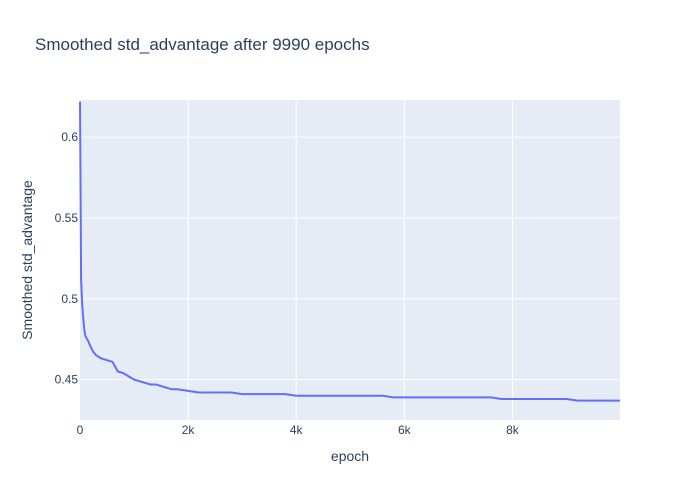 The height and width of the screenshot is (500, 700). I want to click on x-tick-label: 8k, so click(513, 430).